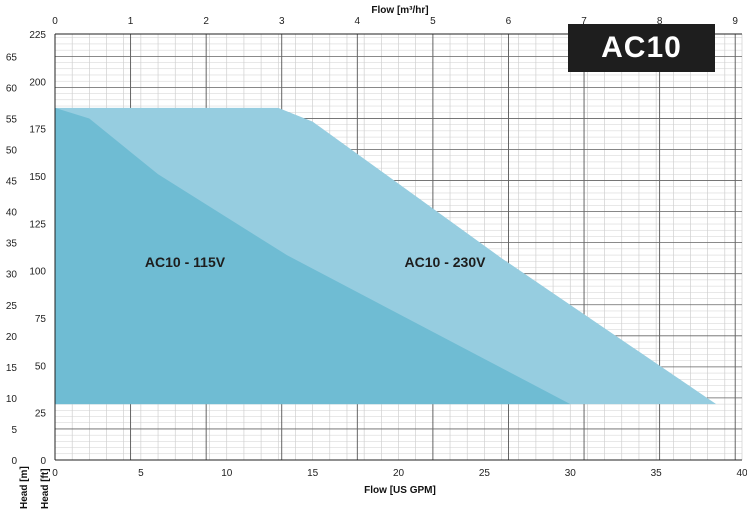 The width and height of the screenshot is (747, 512). What do you see at coordinates (37, 177) in the screenshot?
I see `y-ft-tick-label: 150` at bounding box center [37, 177].